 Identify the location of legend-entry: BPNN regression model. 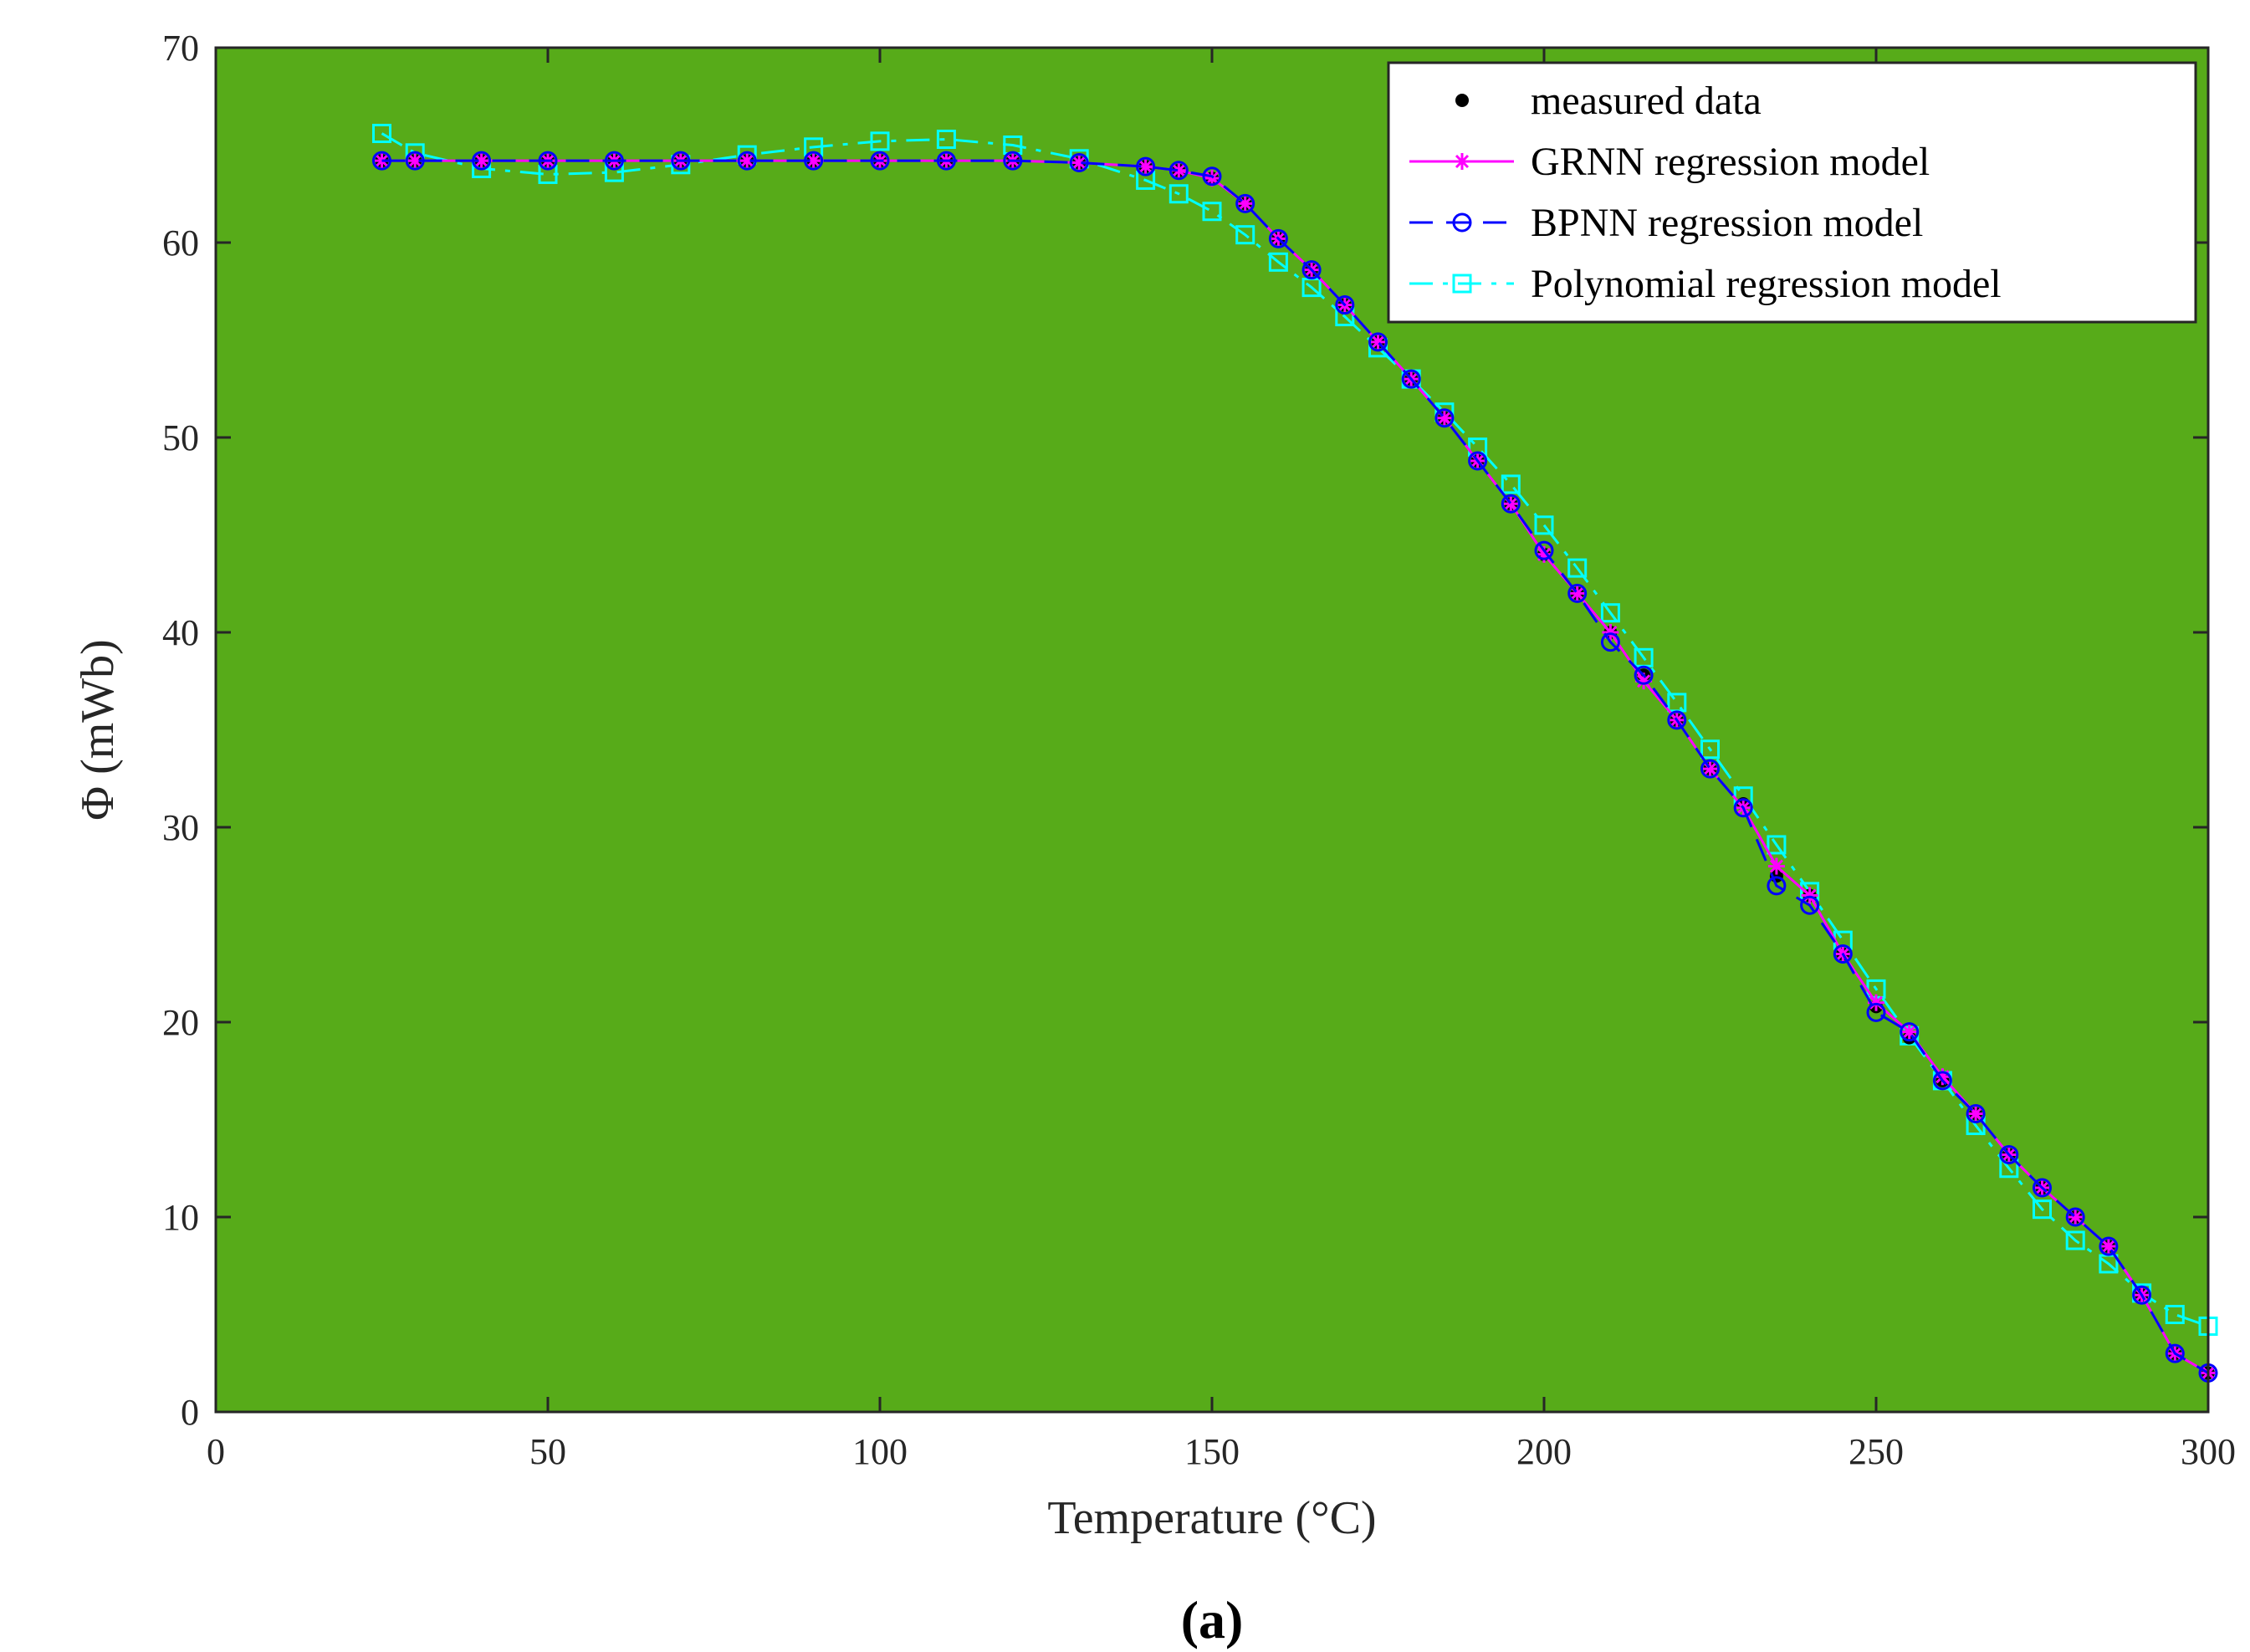
(1666, 223).